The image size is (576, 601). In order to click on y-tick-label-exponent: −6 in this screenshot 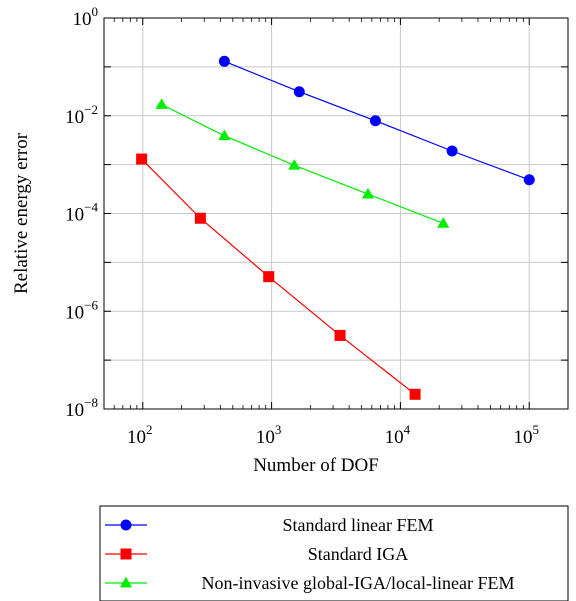, I will do `click(91, 304)`.